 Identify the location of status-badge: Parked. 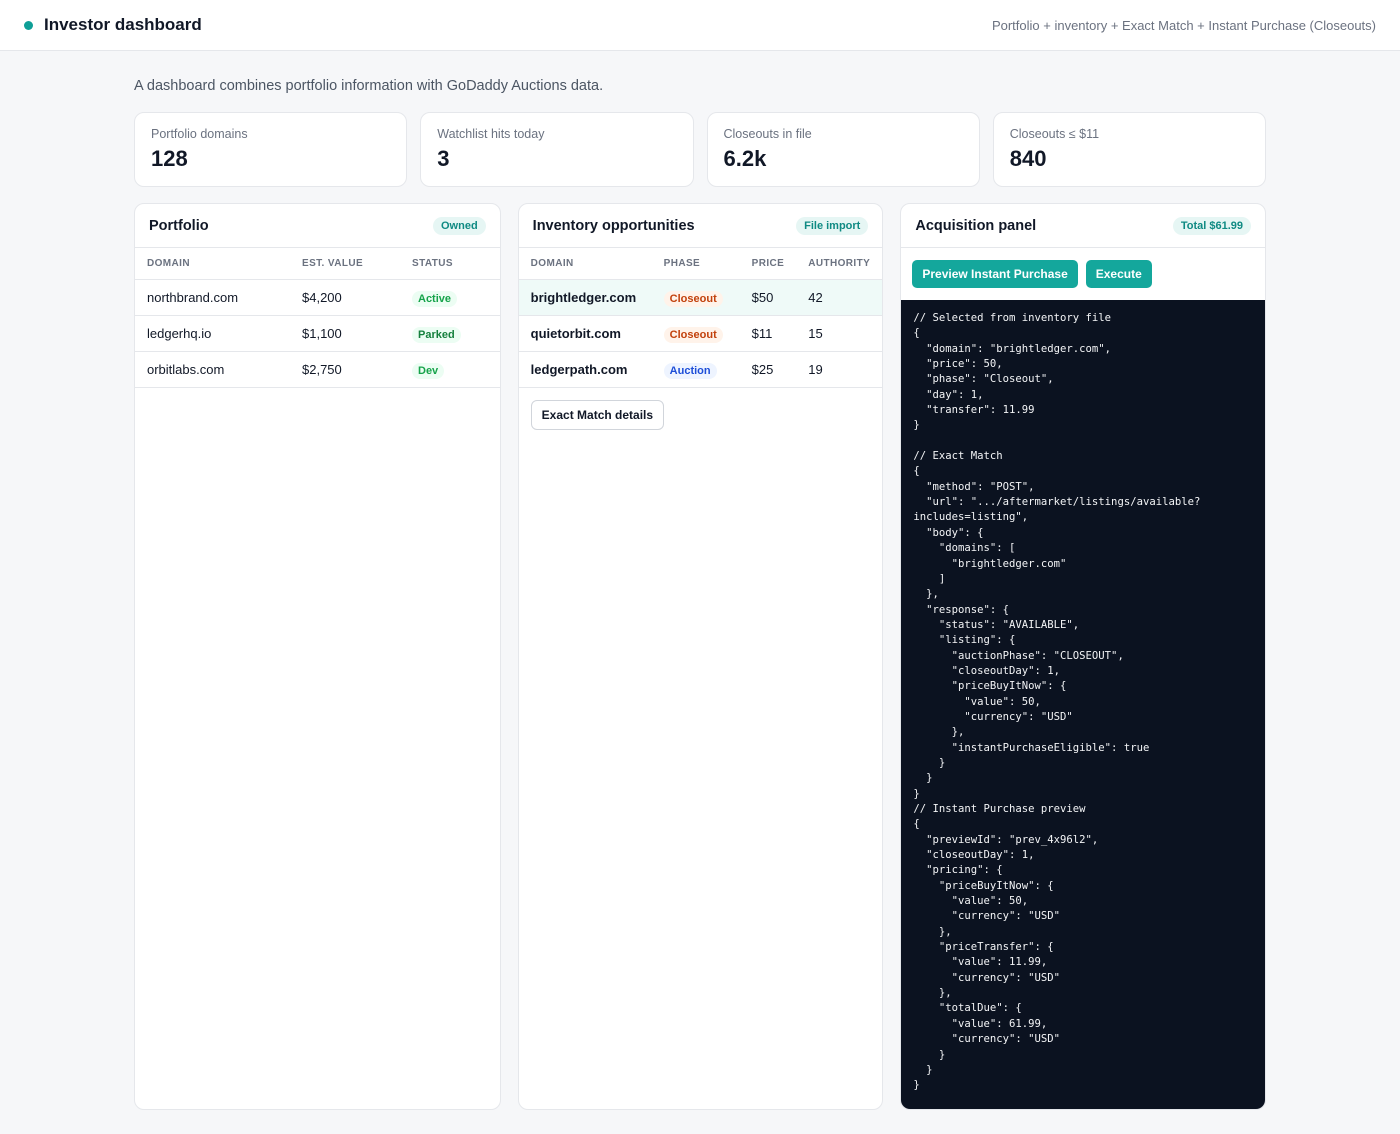
(436, 334).